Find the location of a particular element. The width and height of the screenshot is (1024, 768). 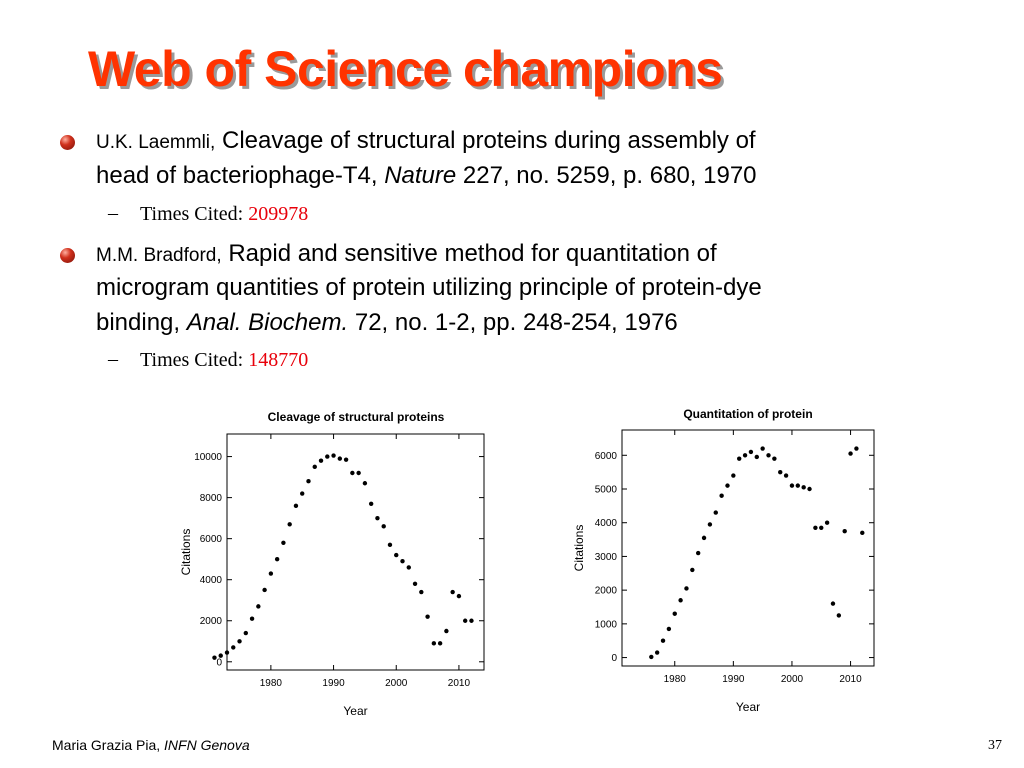

chart-1-title: Cleavage of structural proteins is located at coordinates (356, 417).